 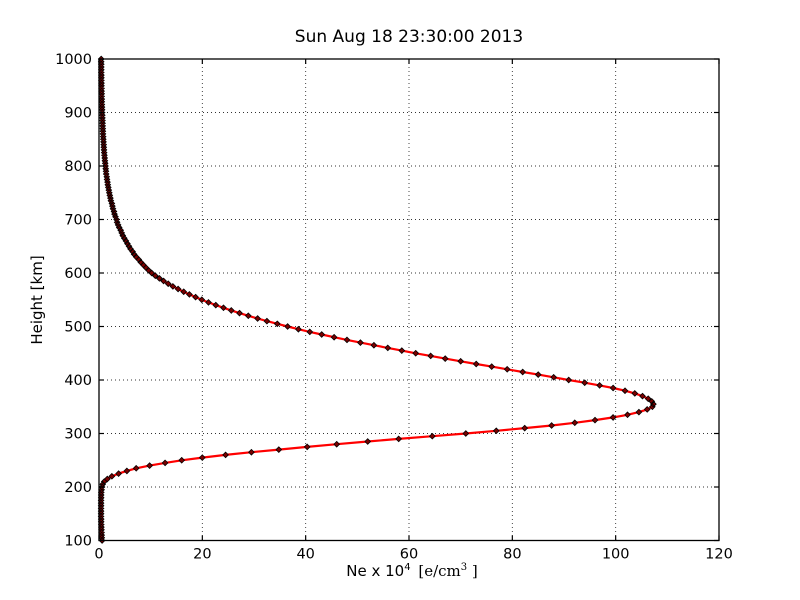 What do you see at coordinates (78, 542) in the screenshot?
I see `y-tick-label: 100` at bounding box center [78, 542].